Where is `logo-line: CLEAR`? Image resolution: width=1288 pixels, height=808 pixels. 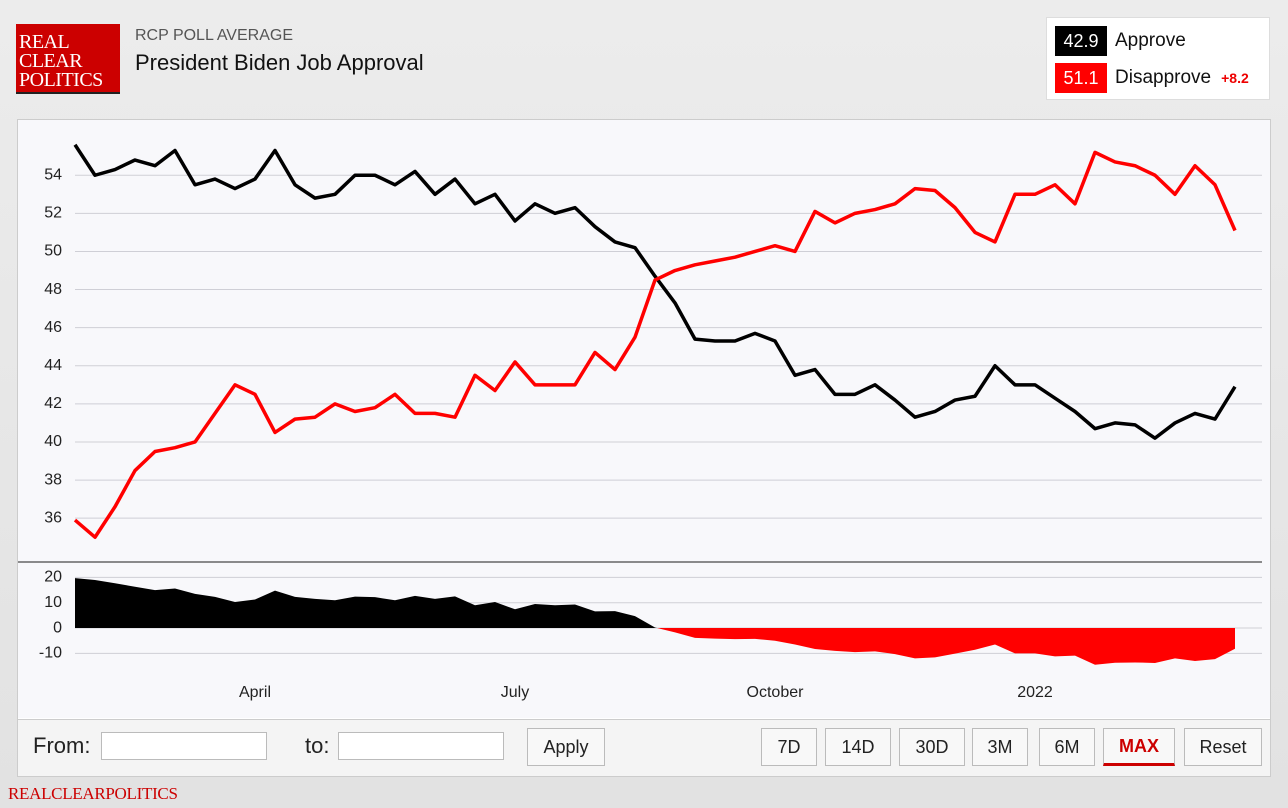
logo-line: CLEAR is located at coordinates (51, 61).